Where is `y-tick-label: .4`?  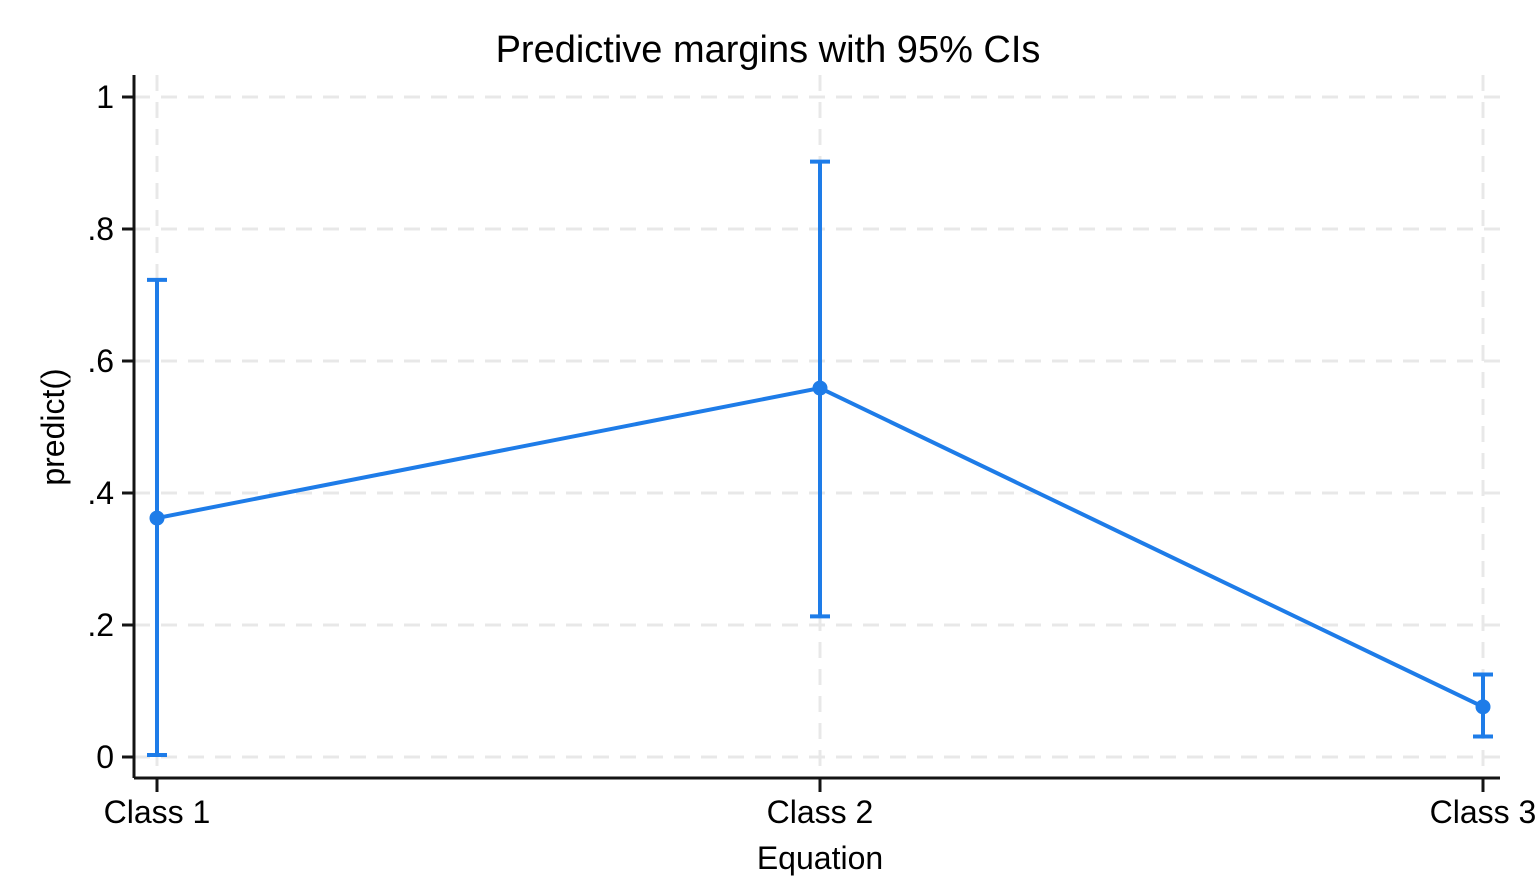 y-tick-label: .4 is located at coordinates (100, 493).